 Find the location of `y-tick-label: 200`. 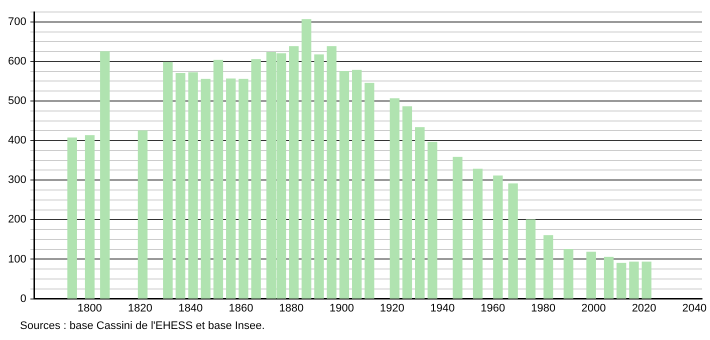

y-tick-label: 200 is located at coordinates (17, 220).